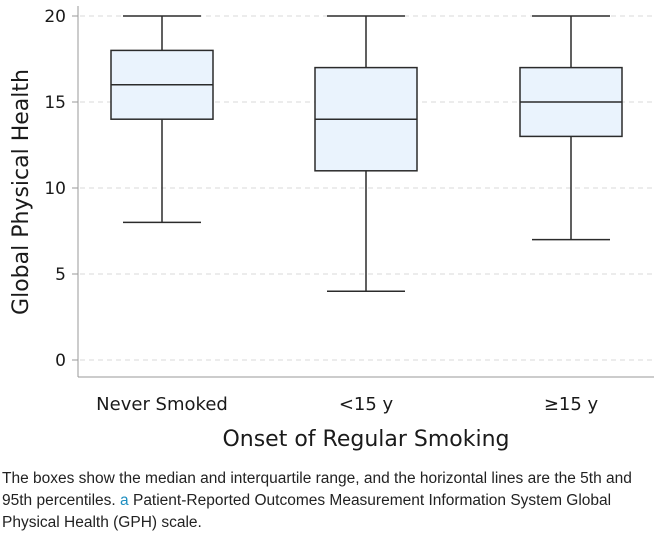  What do you see at coordinates (55, 189) in the screenshot?
I see `y-tick-label-10: 10` at bounding box center [55, 189].